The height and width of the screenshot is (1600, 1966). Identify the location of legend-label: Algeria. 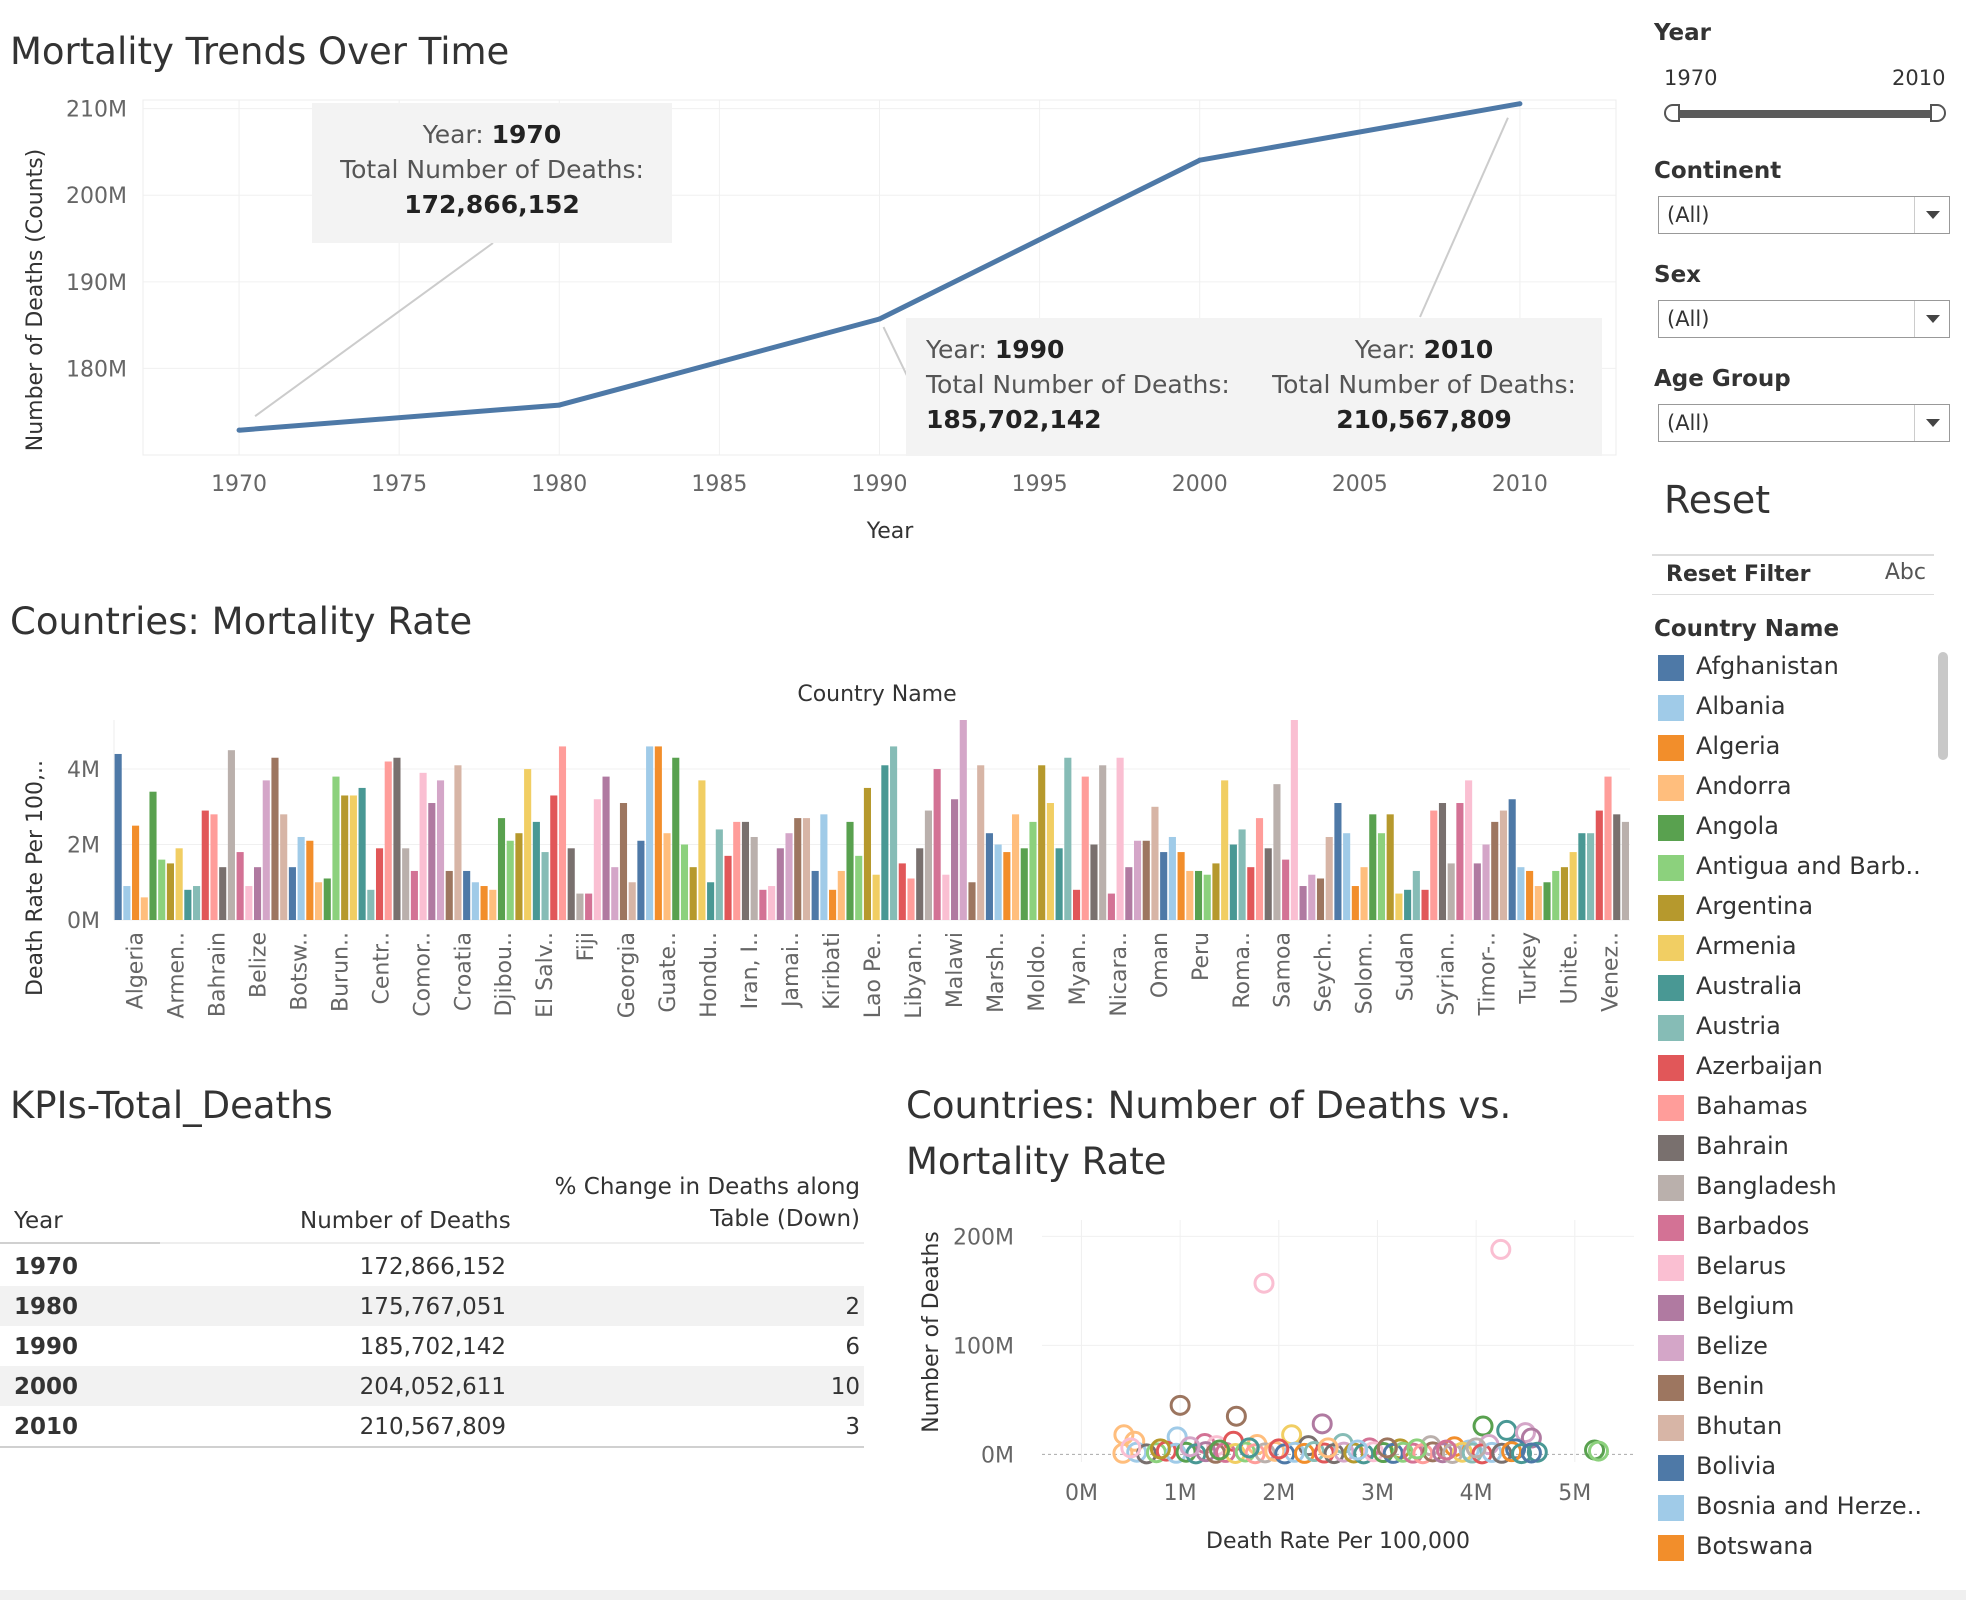
(1738, 746).